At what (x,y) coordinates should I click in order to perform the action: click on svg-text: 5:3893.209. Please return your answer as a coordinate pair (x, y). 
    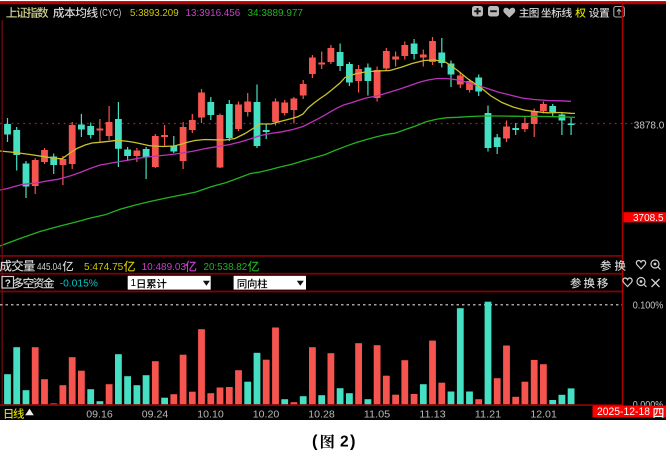
    Looking at the image, I should click on (154, 13).